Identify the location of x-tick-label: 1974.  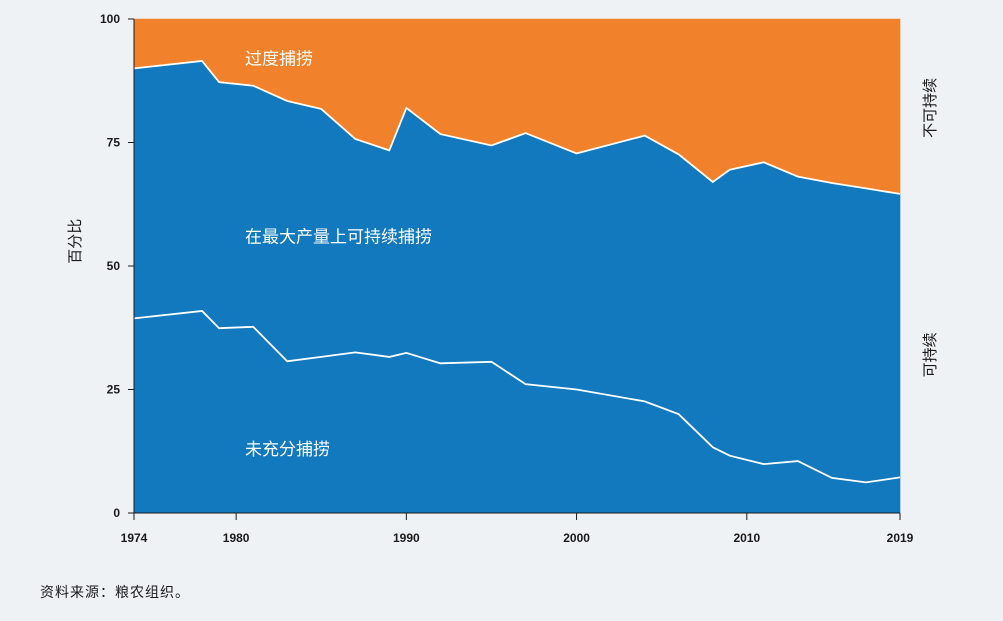
(134, 538).